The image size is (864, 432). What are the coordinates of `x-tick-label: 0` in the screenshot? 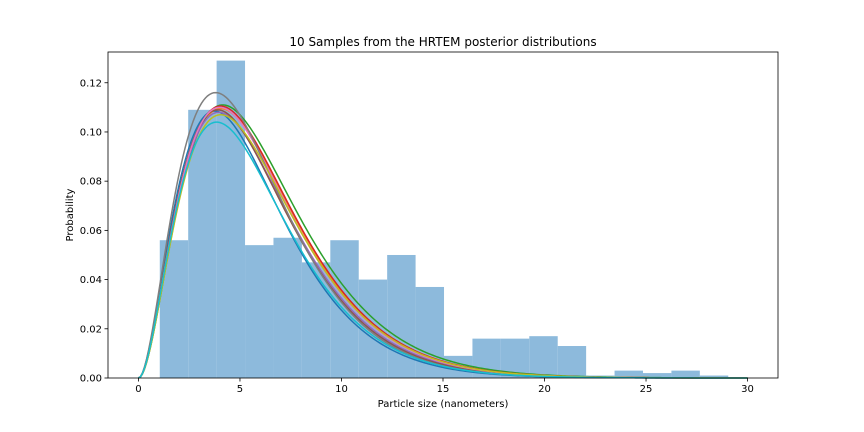 It's located at (138, 389).